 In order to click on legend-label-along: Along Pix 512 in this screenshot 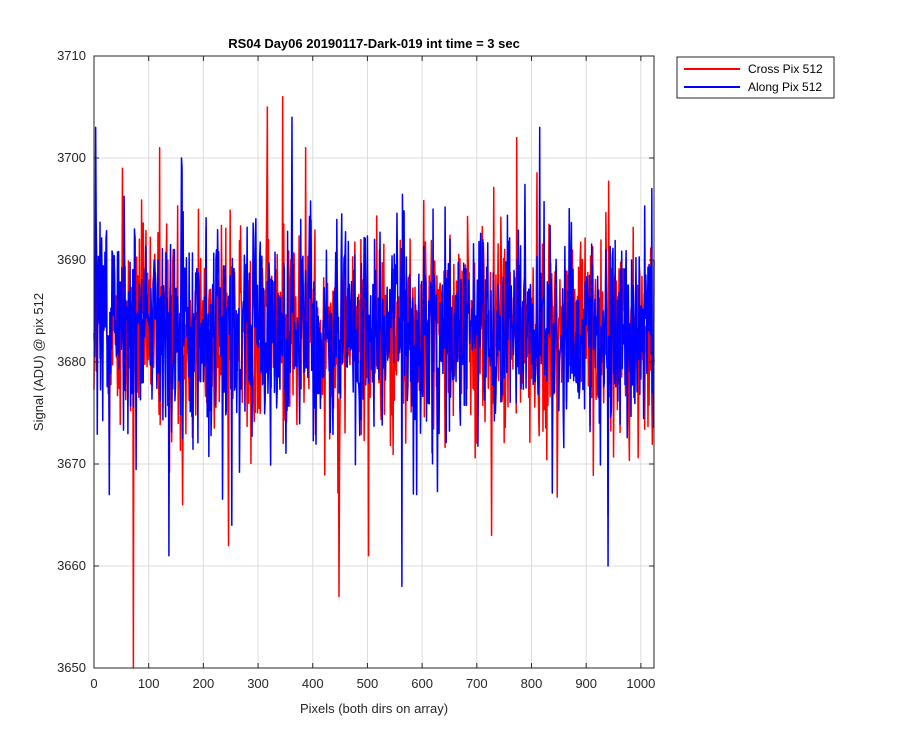, I will do `click(785, 87)`.